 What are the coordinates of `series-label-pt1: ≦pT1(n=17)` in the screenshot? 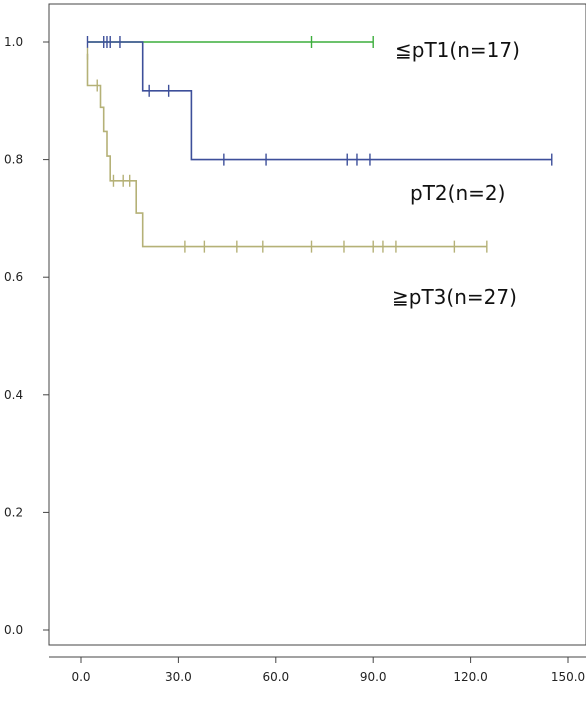 It's located at (457, 50).